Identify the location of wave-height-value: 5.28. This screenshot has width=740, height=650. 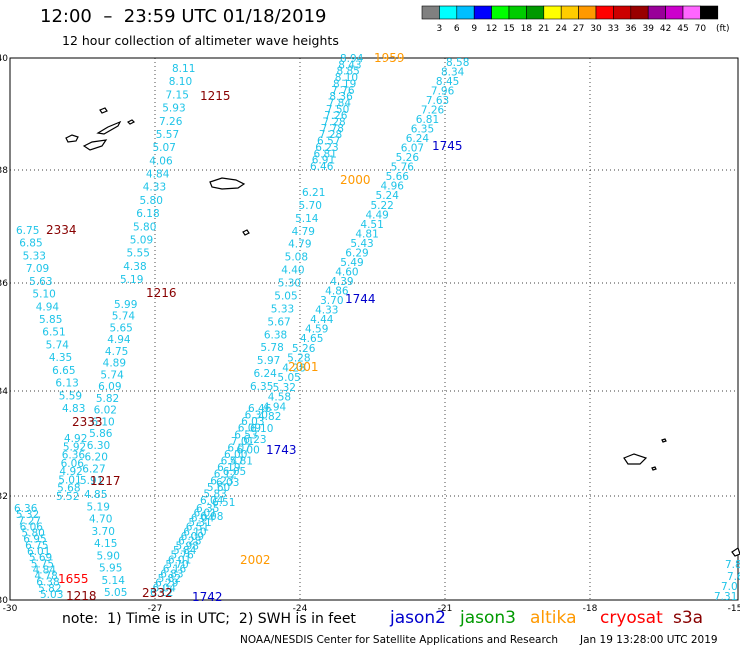
(298, 359).